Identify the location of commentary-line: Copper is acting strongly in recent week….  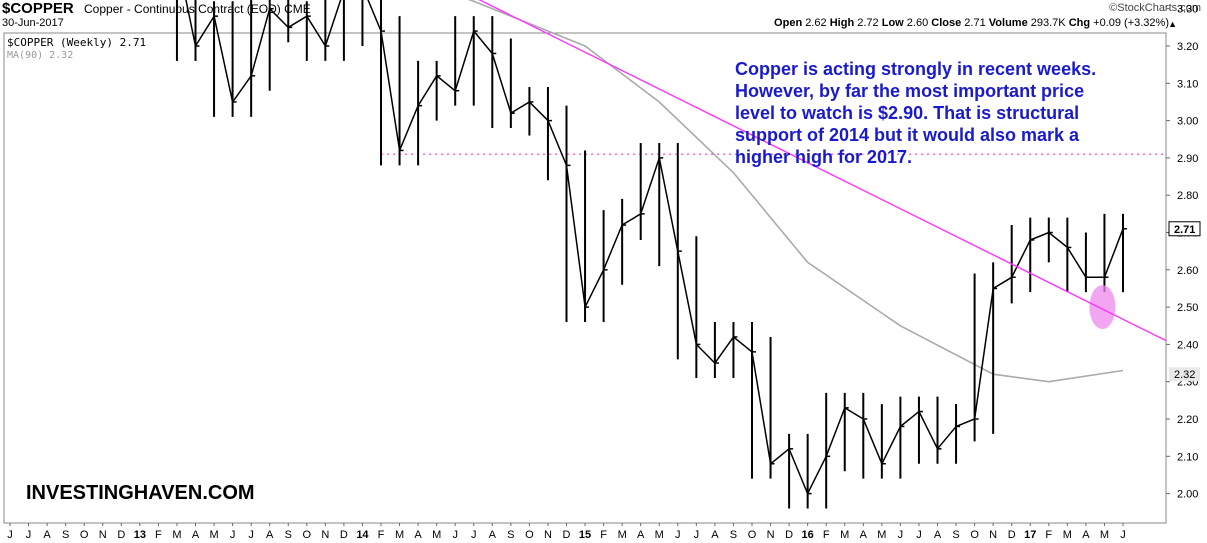
(916, 69).